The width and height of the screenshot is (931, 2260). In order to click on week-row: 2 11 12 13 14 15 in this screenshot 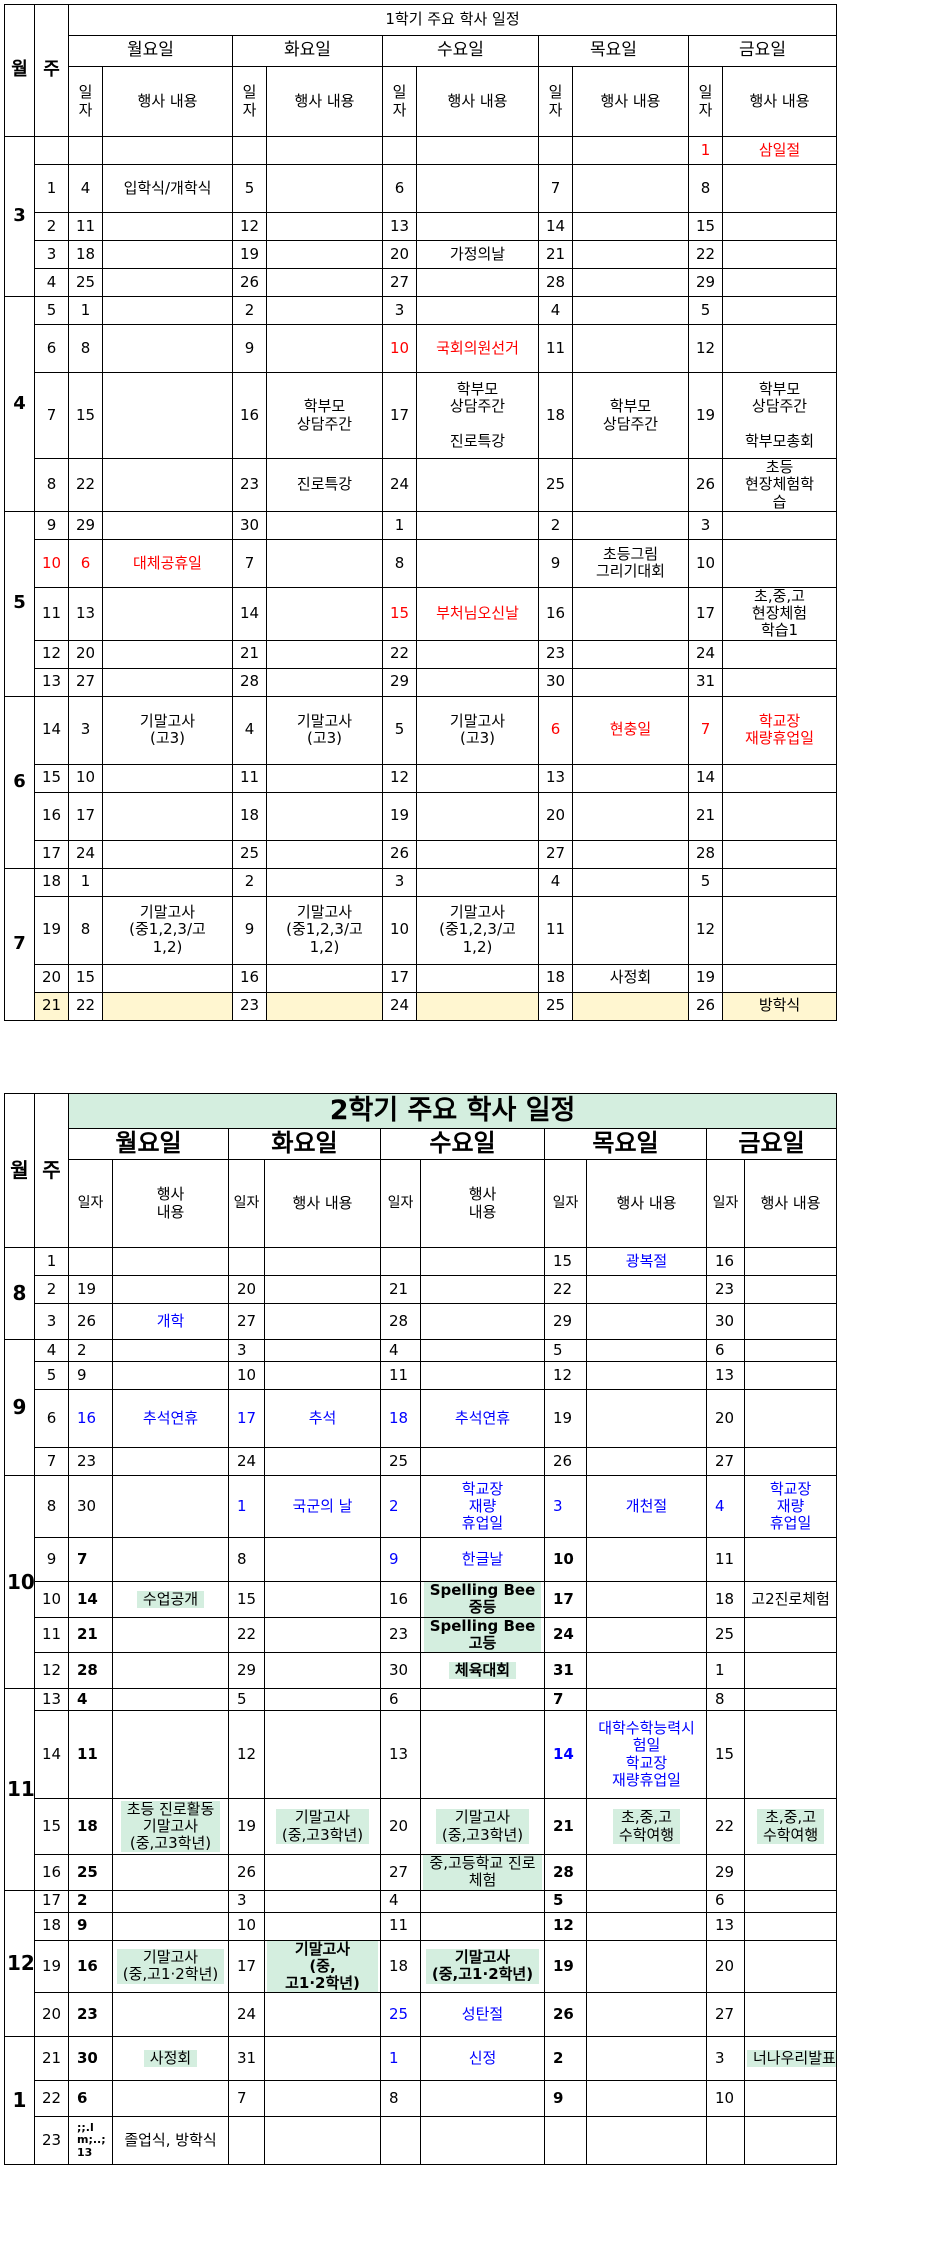, I will do `click(421, 226)`.